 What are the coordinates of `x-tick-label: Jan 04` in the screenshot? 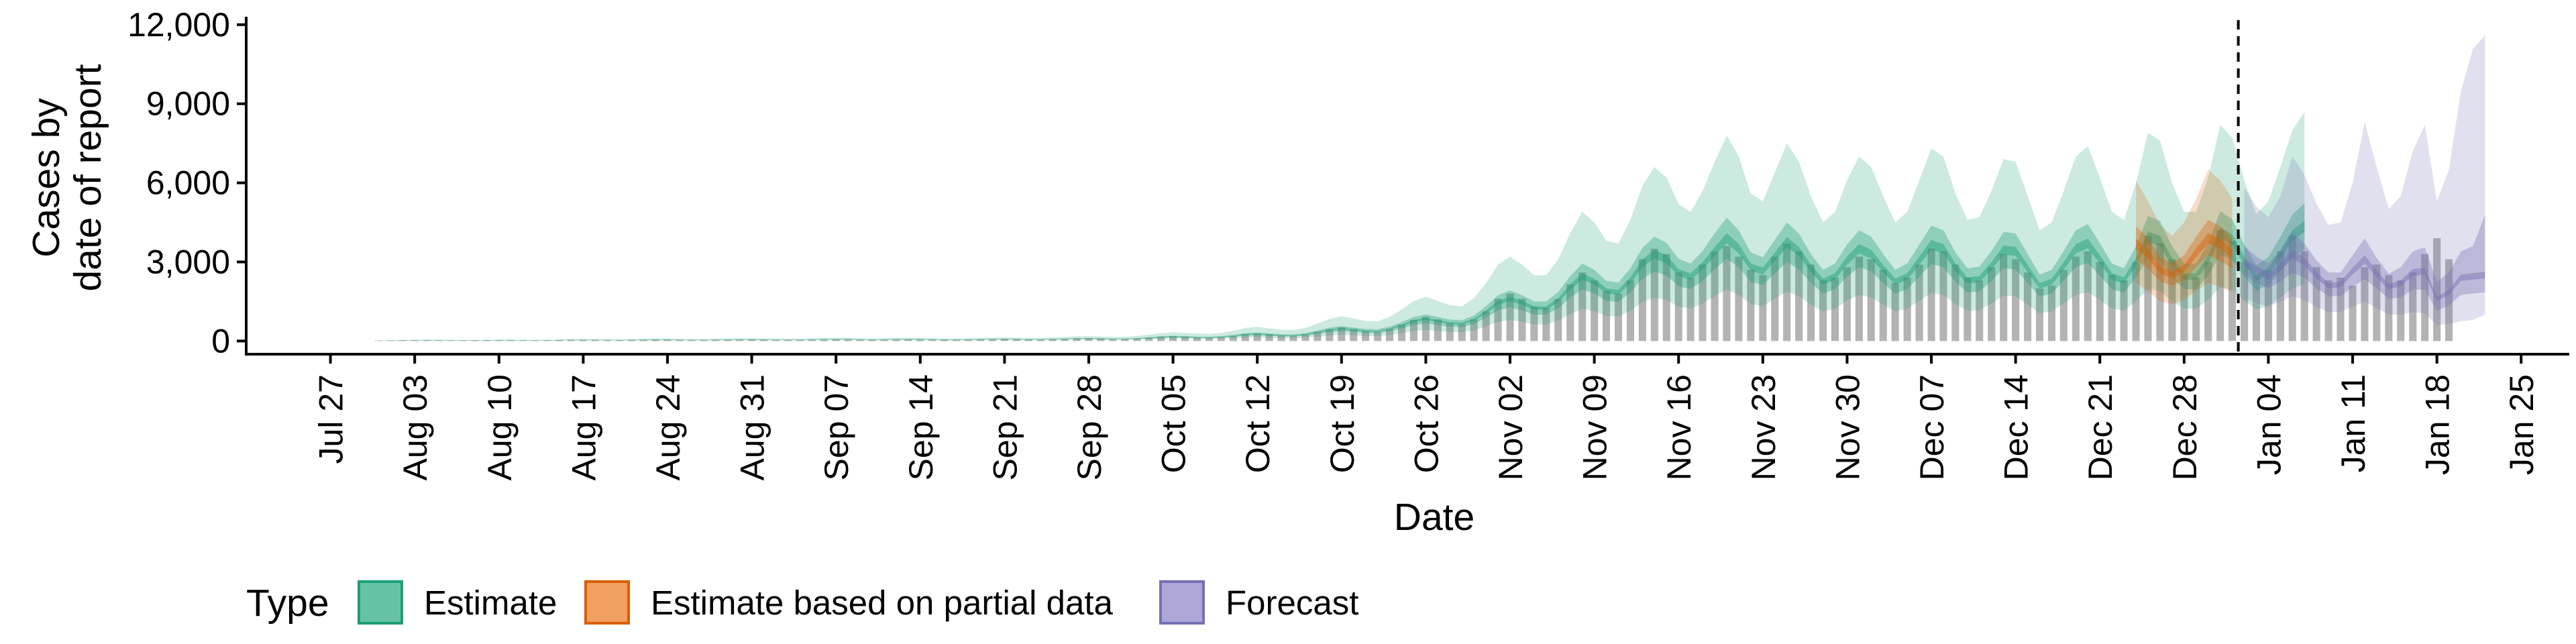 It's located at (2269, 424).